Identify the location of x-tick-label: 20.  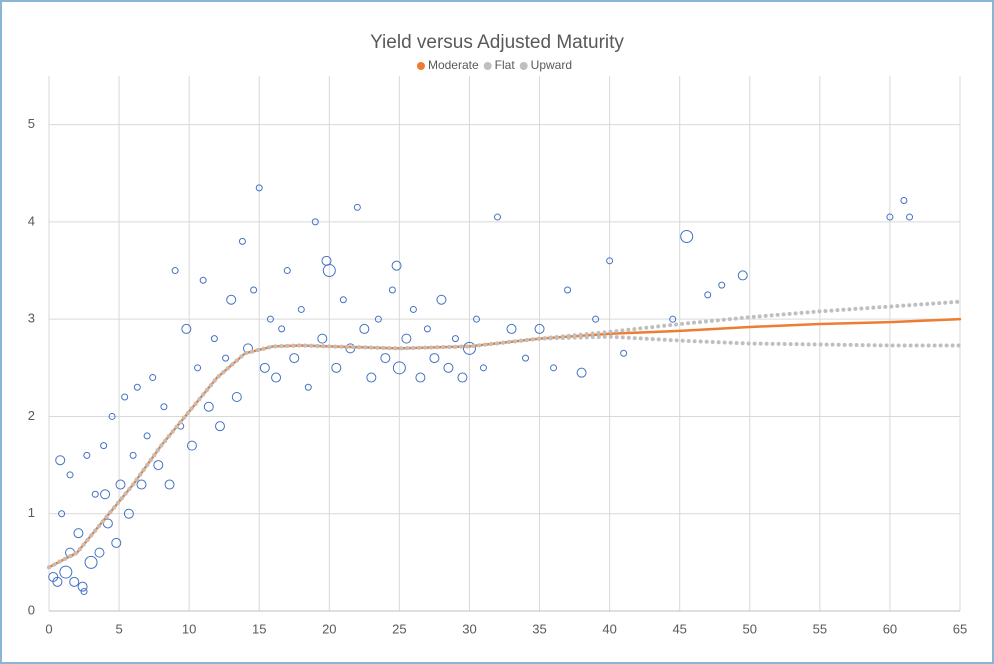
(329, 628).